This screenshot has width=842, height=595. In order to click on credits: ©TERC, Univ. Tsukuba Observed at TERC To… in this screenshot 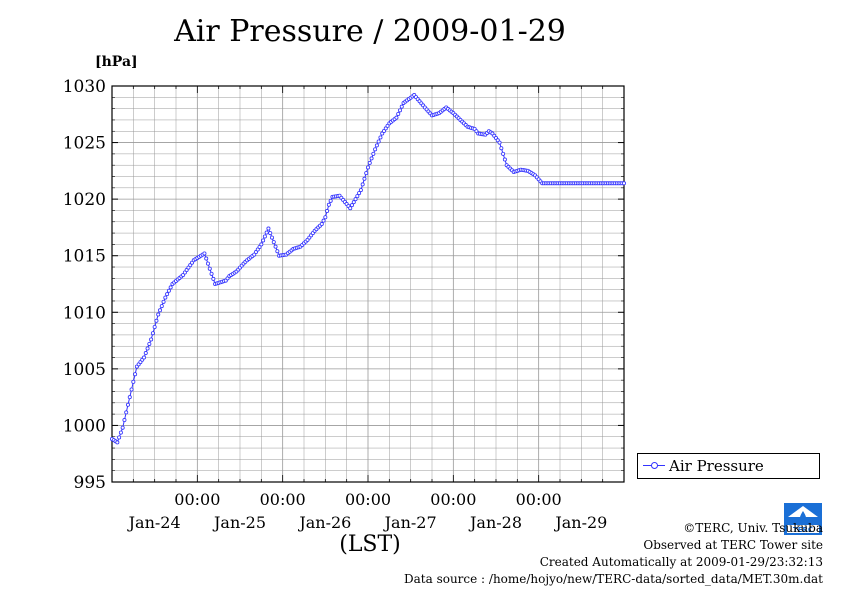, I will do `click(613, 554)`.